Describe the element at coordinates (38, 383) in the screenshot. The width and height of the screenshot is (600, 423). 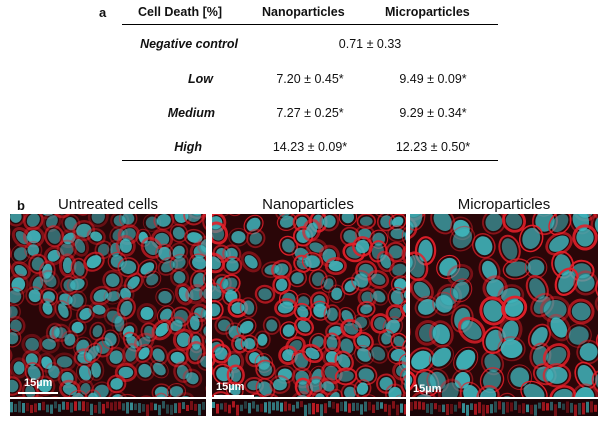
I see `scale-label-untreated: 15µm` at that location.